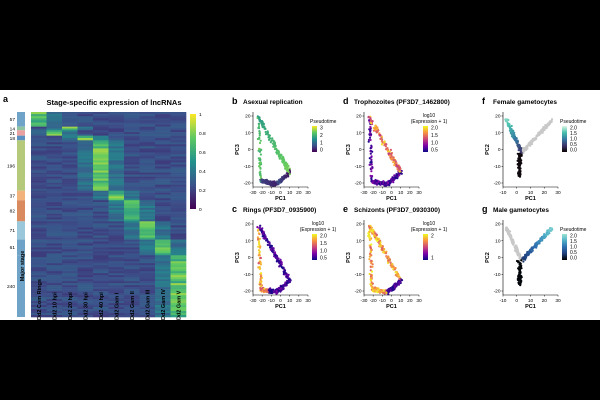 This screenshot has width=600, height=400. I want to click on legend-title-line1: log10, so click(429, 116).